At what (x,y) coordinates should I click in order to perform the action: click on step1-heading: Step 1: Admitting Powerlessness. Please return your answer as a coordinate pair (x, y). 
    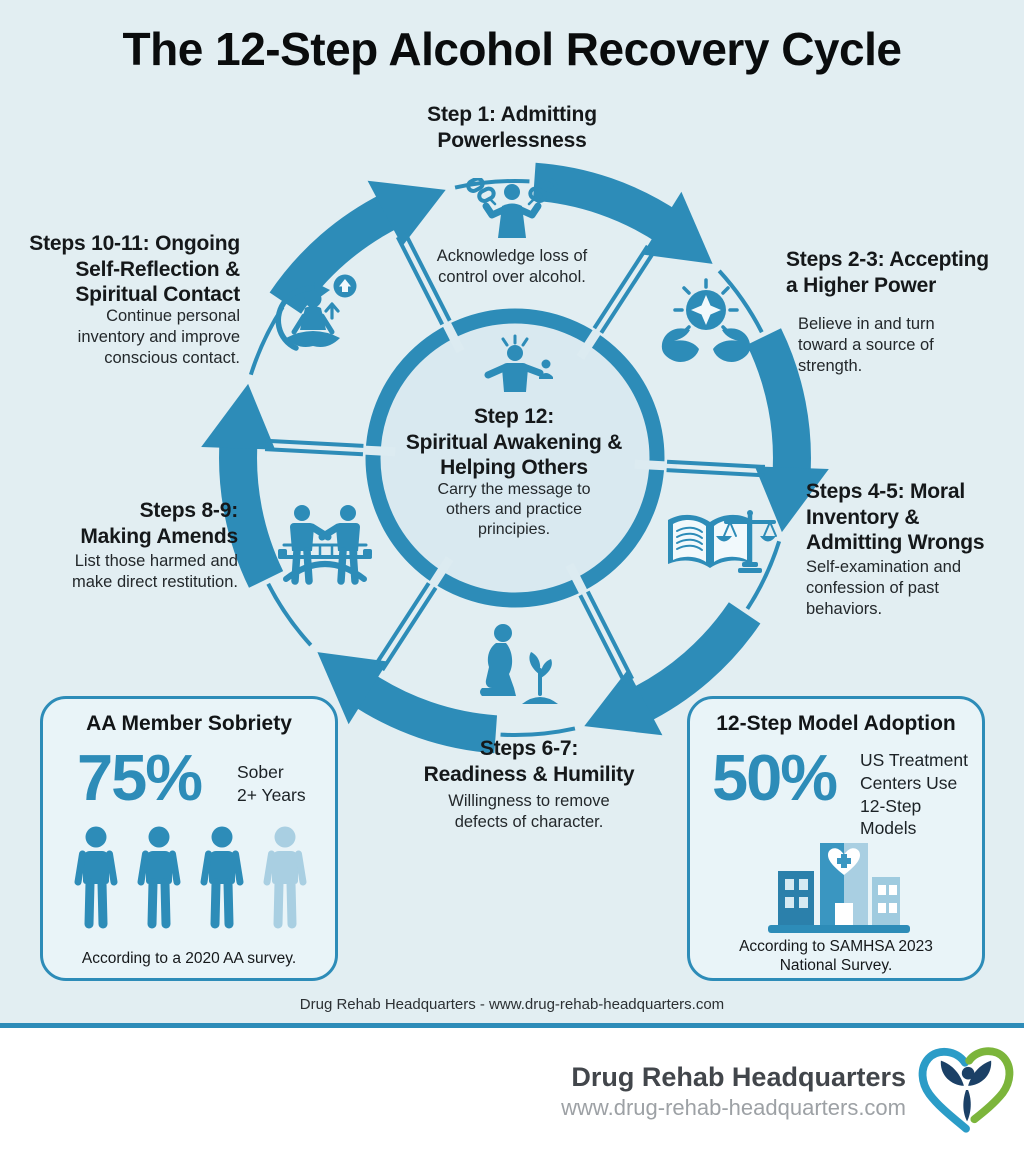
    Looking at the image, I should click on (512, 127).